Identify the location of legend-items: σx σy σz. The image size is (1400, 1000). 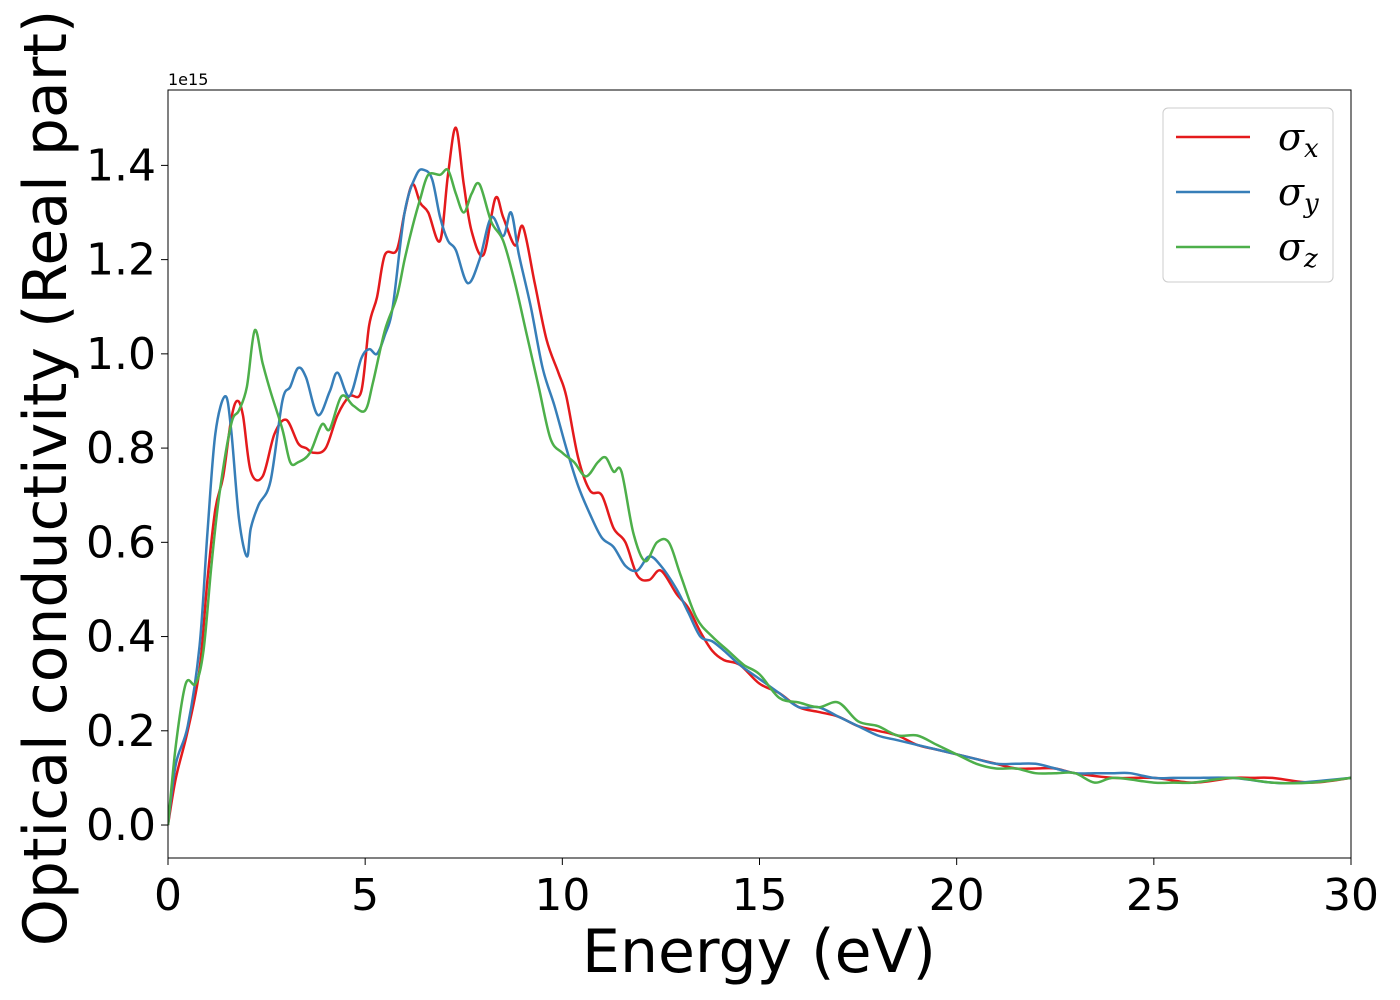
(1247, 194).